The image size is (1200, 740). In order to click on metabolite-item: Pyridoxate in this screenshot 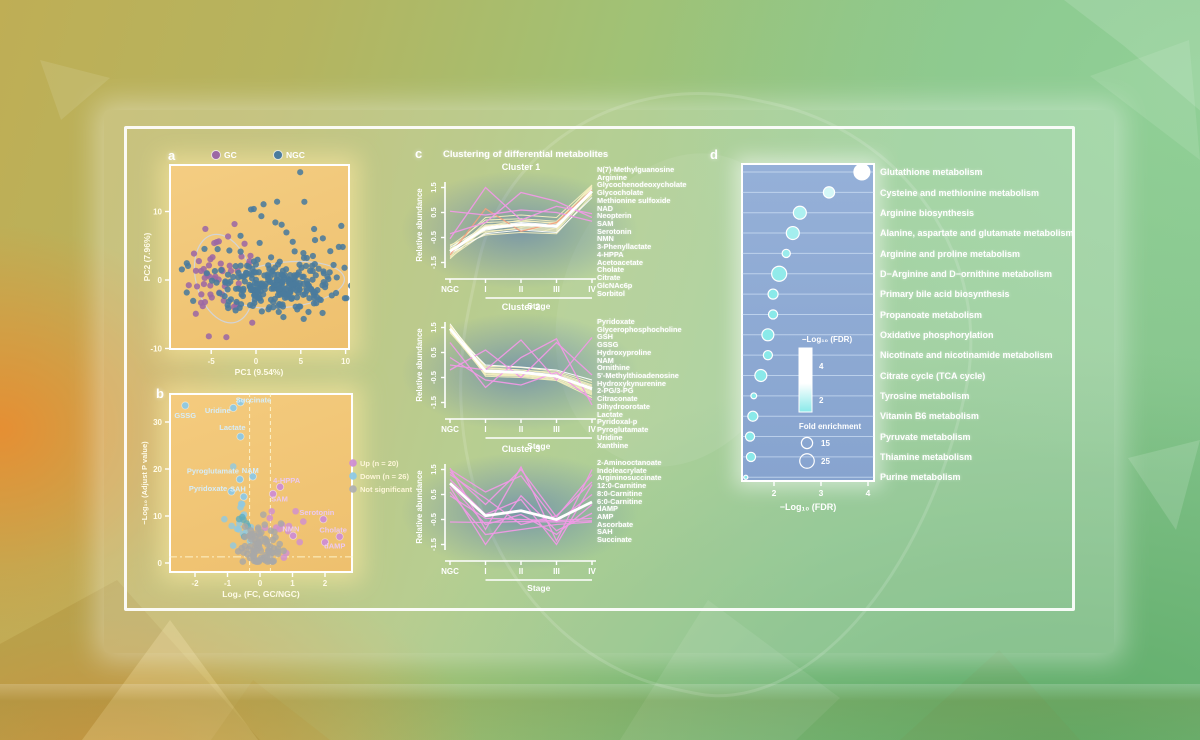, I will do `click(616, 321)`.